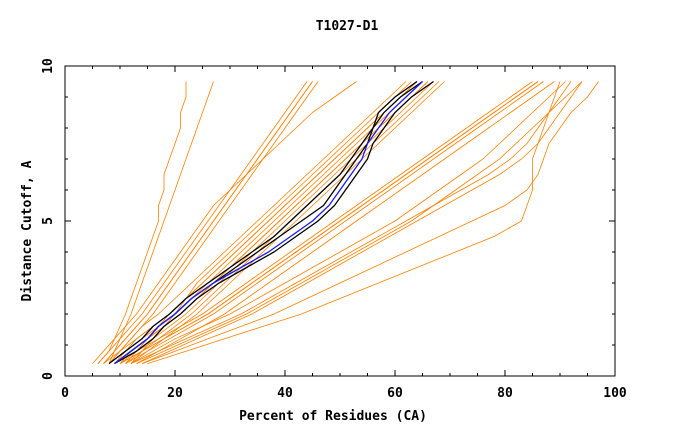 This screenshot has width=680, height=440. I want to click on x-tick-label: 0, so click(65, 393).